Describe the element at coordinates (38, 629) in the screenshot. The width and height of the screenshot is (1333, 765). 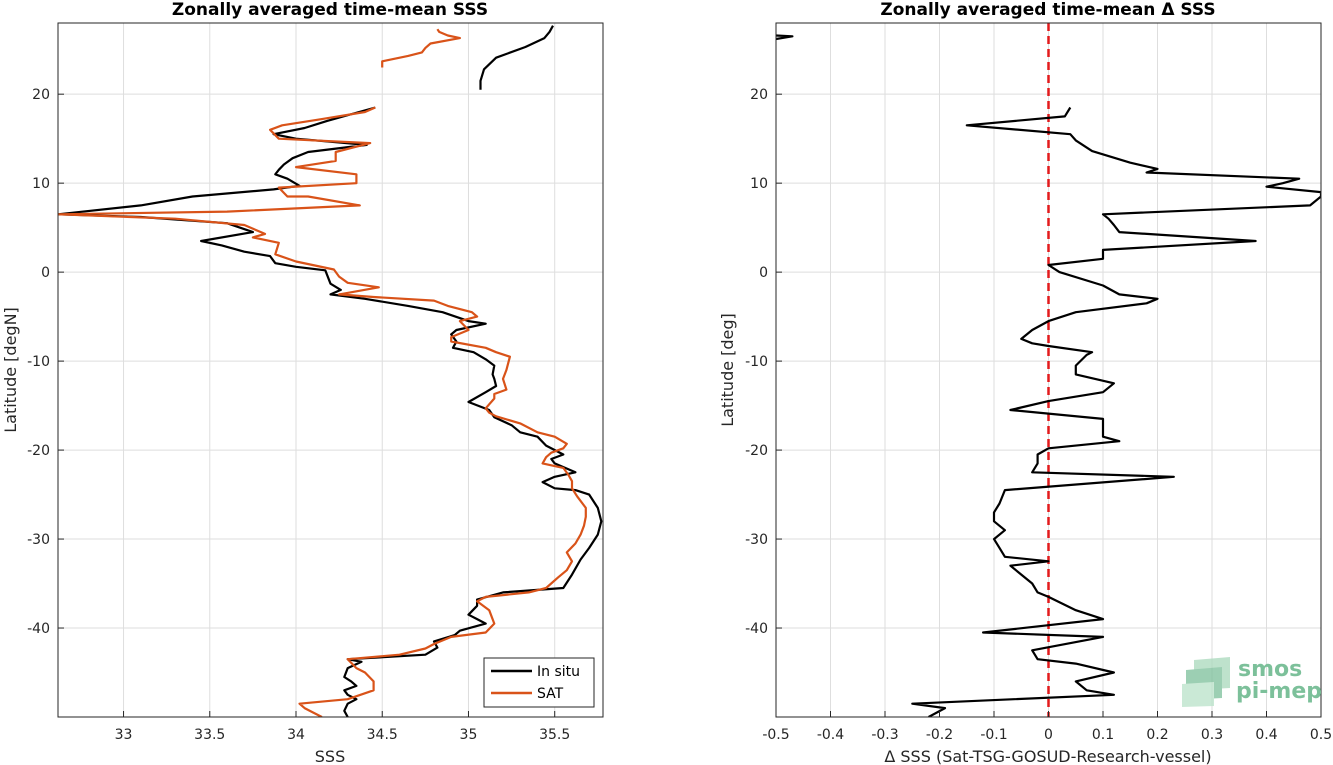
I see `left-y-tick-label: -40` at that location.